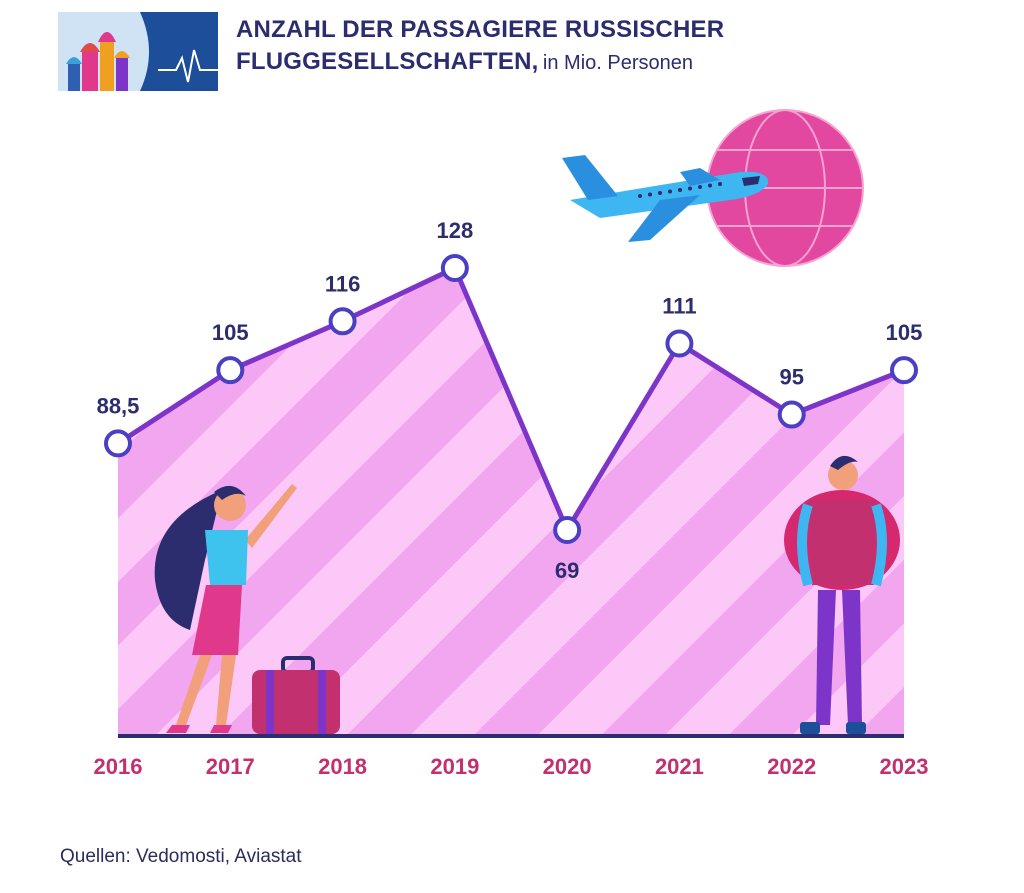 This screenshot has height=893, width=1024. I want to click on value-label-2017: 105, so click(230, 332).